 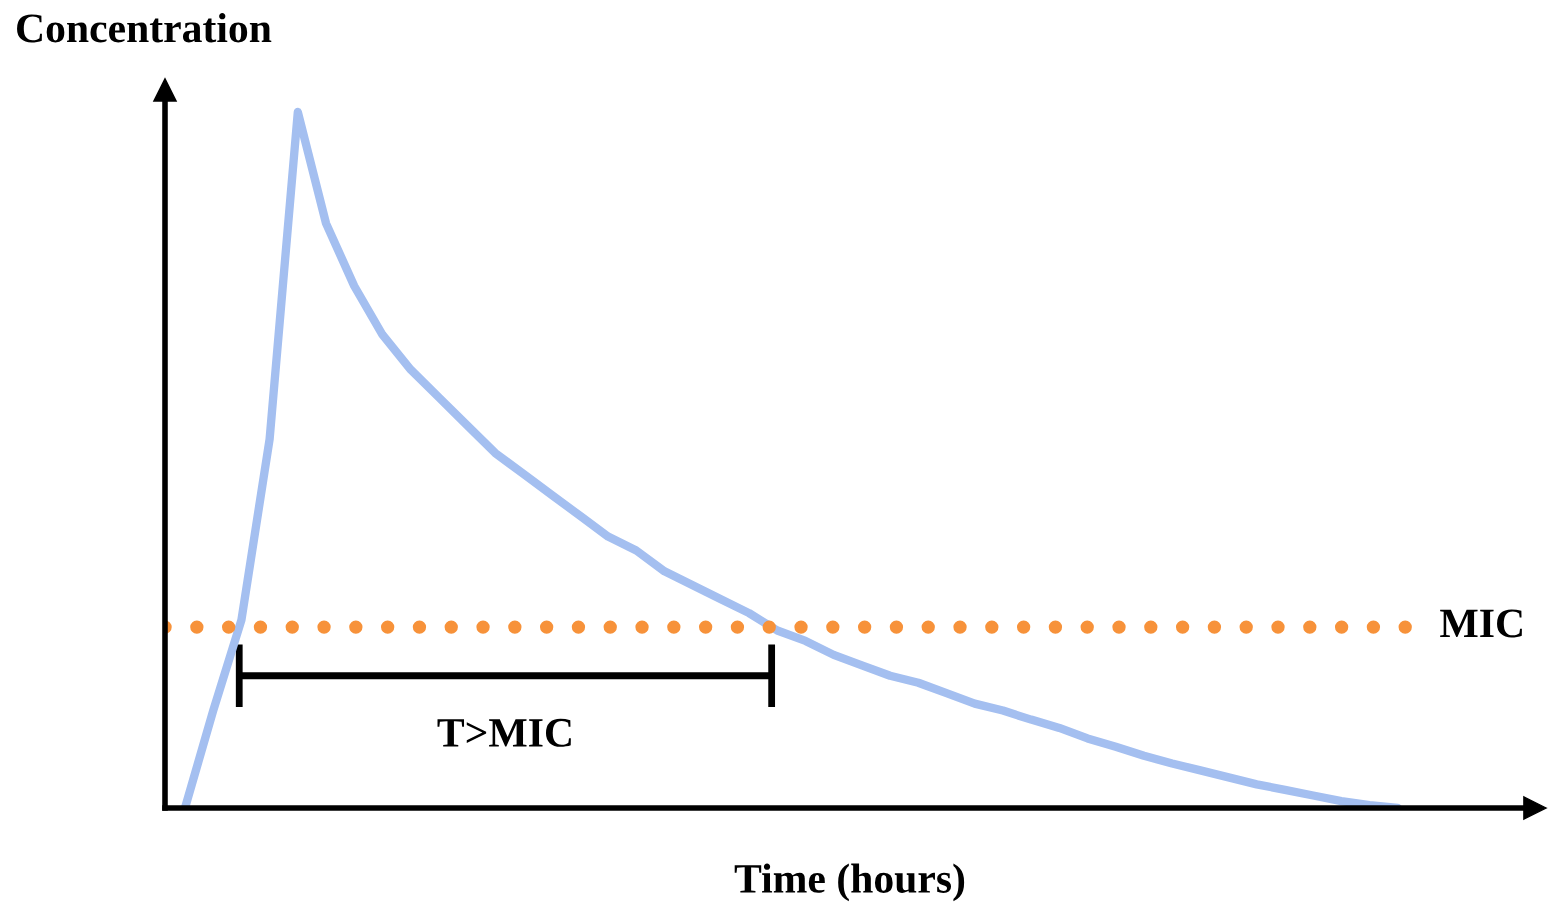 I want to click on y-axis-title: Concentration, so click(x=144, y=28).